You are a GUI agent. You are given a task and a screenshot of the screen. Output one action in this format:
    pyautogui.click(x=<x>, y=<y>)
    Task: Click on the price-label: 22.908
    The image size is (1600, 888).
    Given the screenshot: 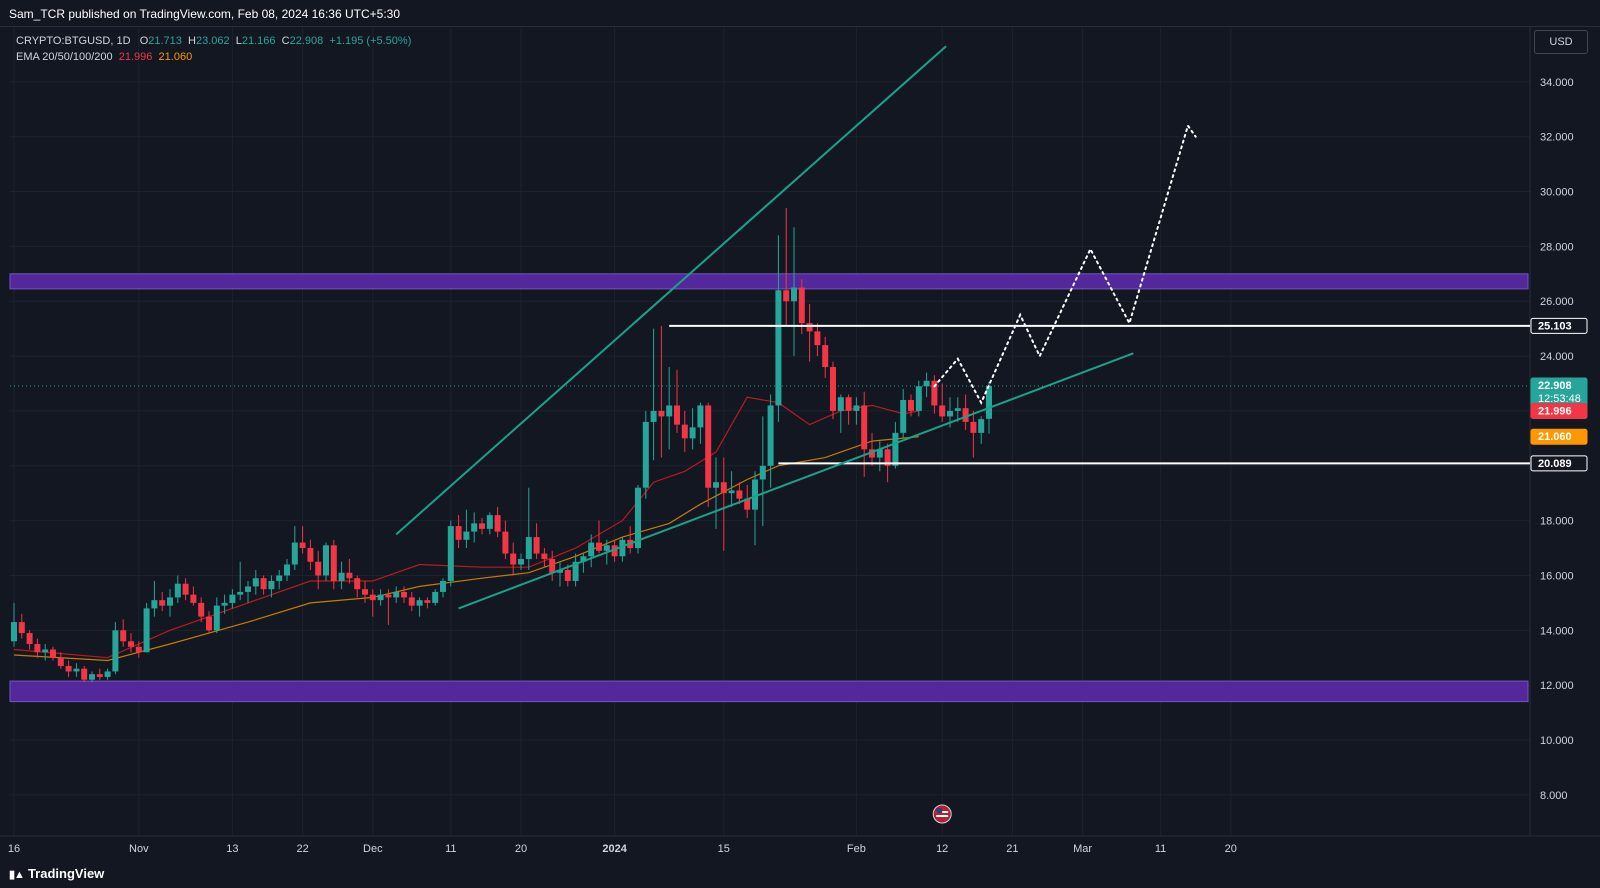 What is the action you would take?
    pyautogui.click(x=1555, y=386)
    